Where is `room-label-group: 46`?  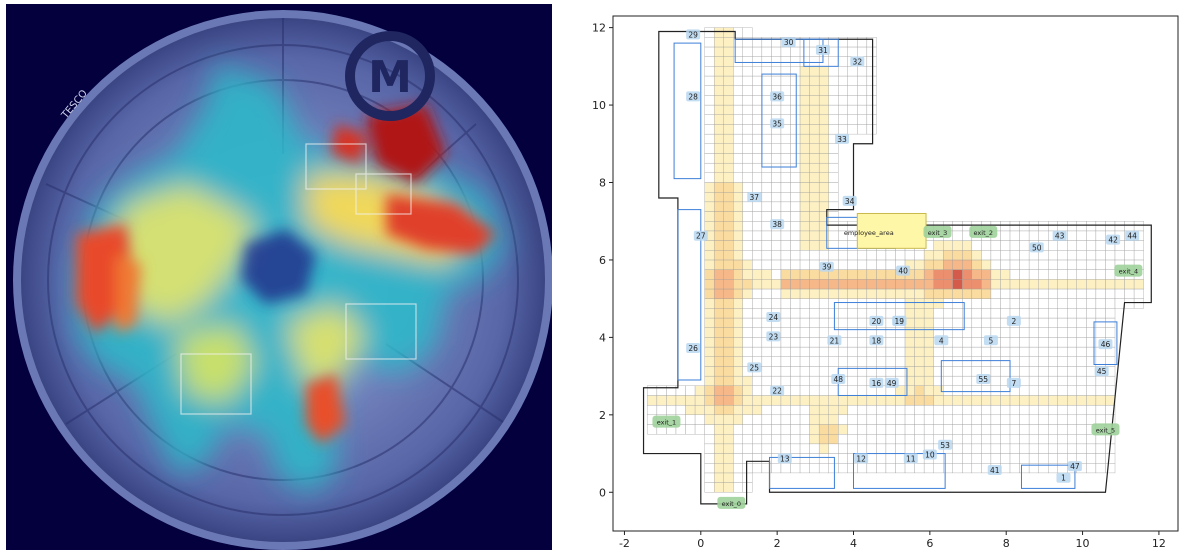
room-label-group: 46 is located at coordinates (1105, 344).